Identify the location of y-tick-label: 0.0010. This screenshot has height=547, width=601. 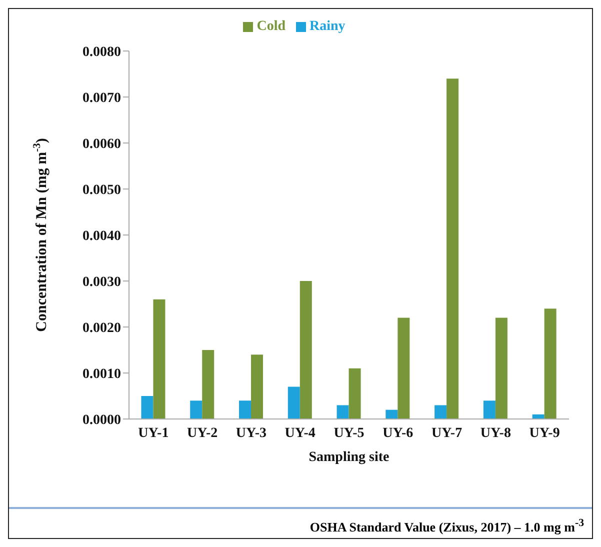
(101, 374).